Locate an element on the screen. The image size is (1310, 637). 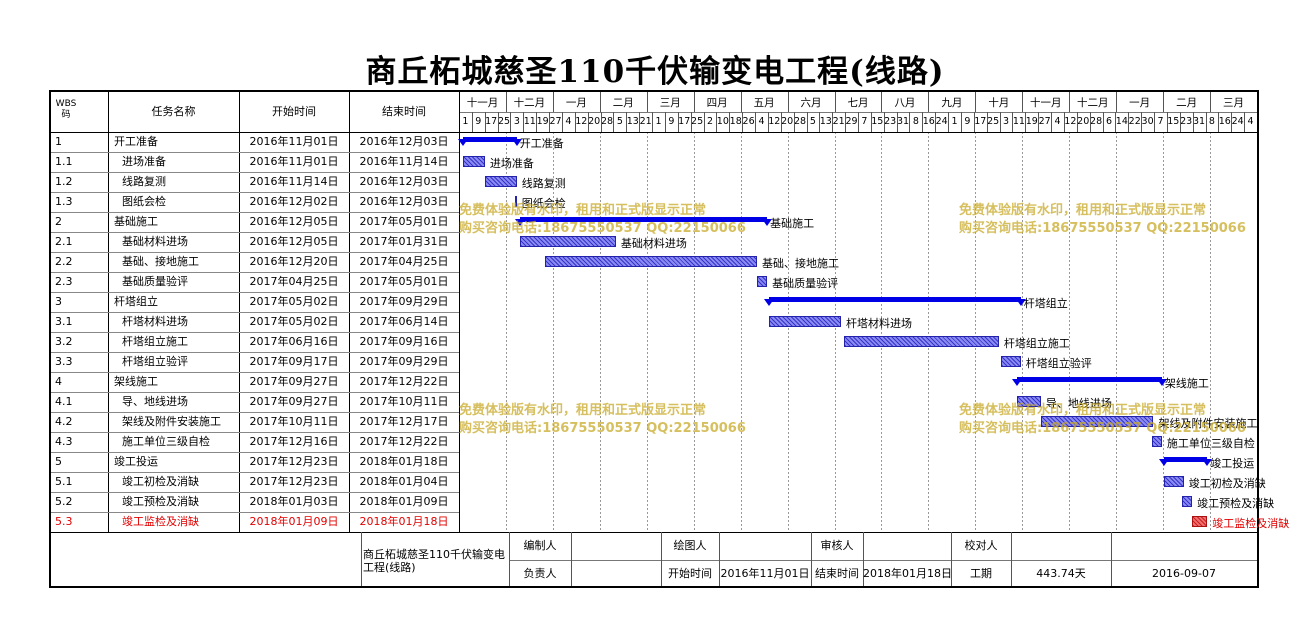
end-date-cell: 2017年05月01日 is located at coordinates (404, 221).